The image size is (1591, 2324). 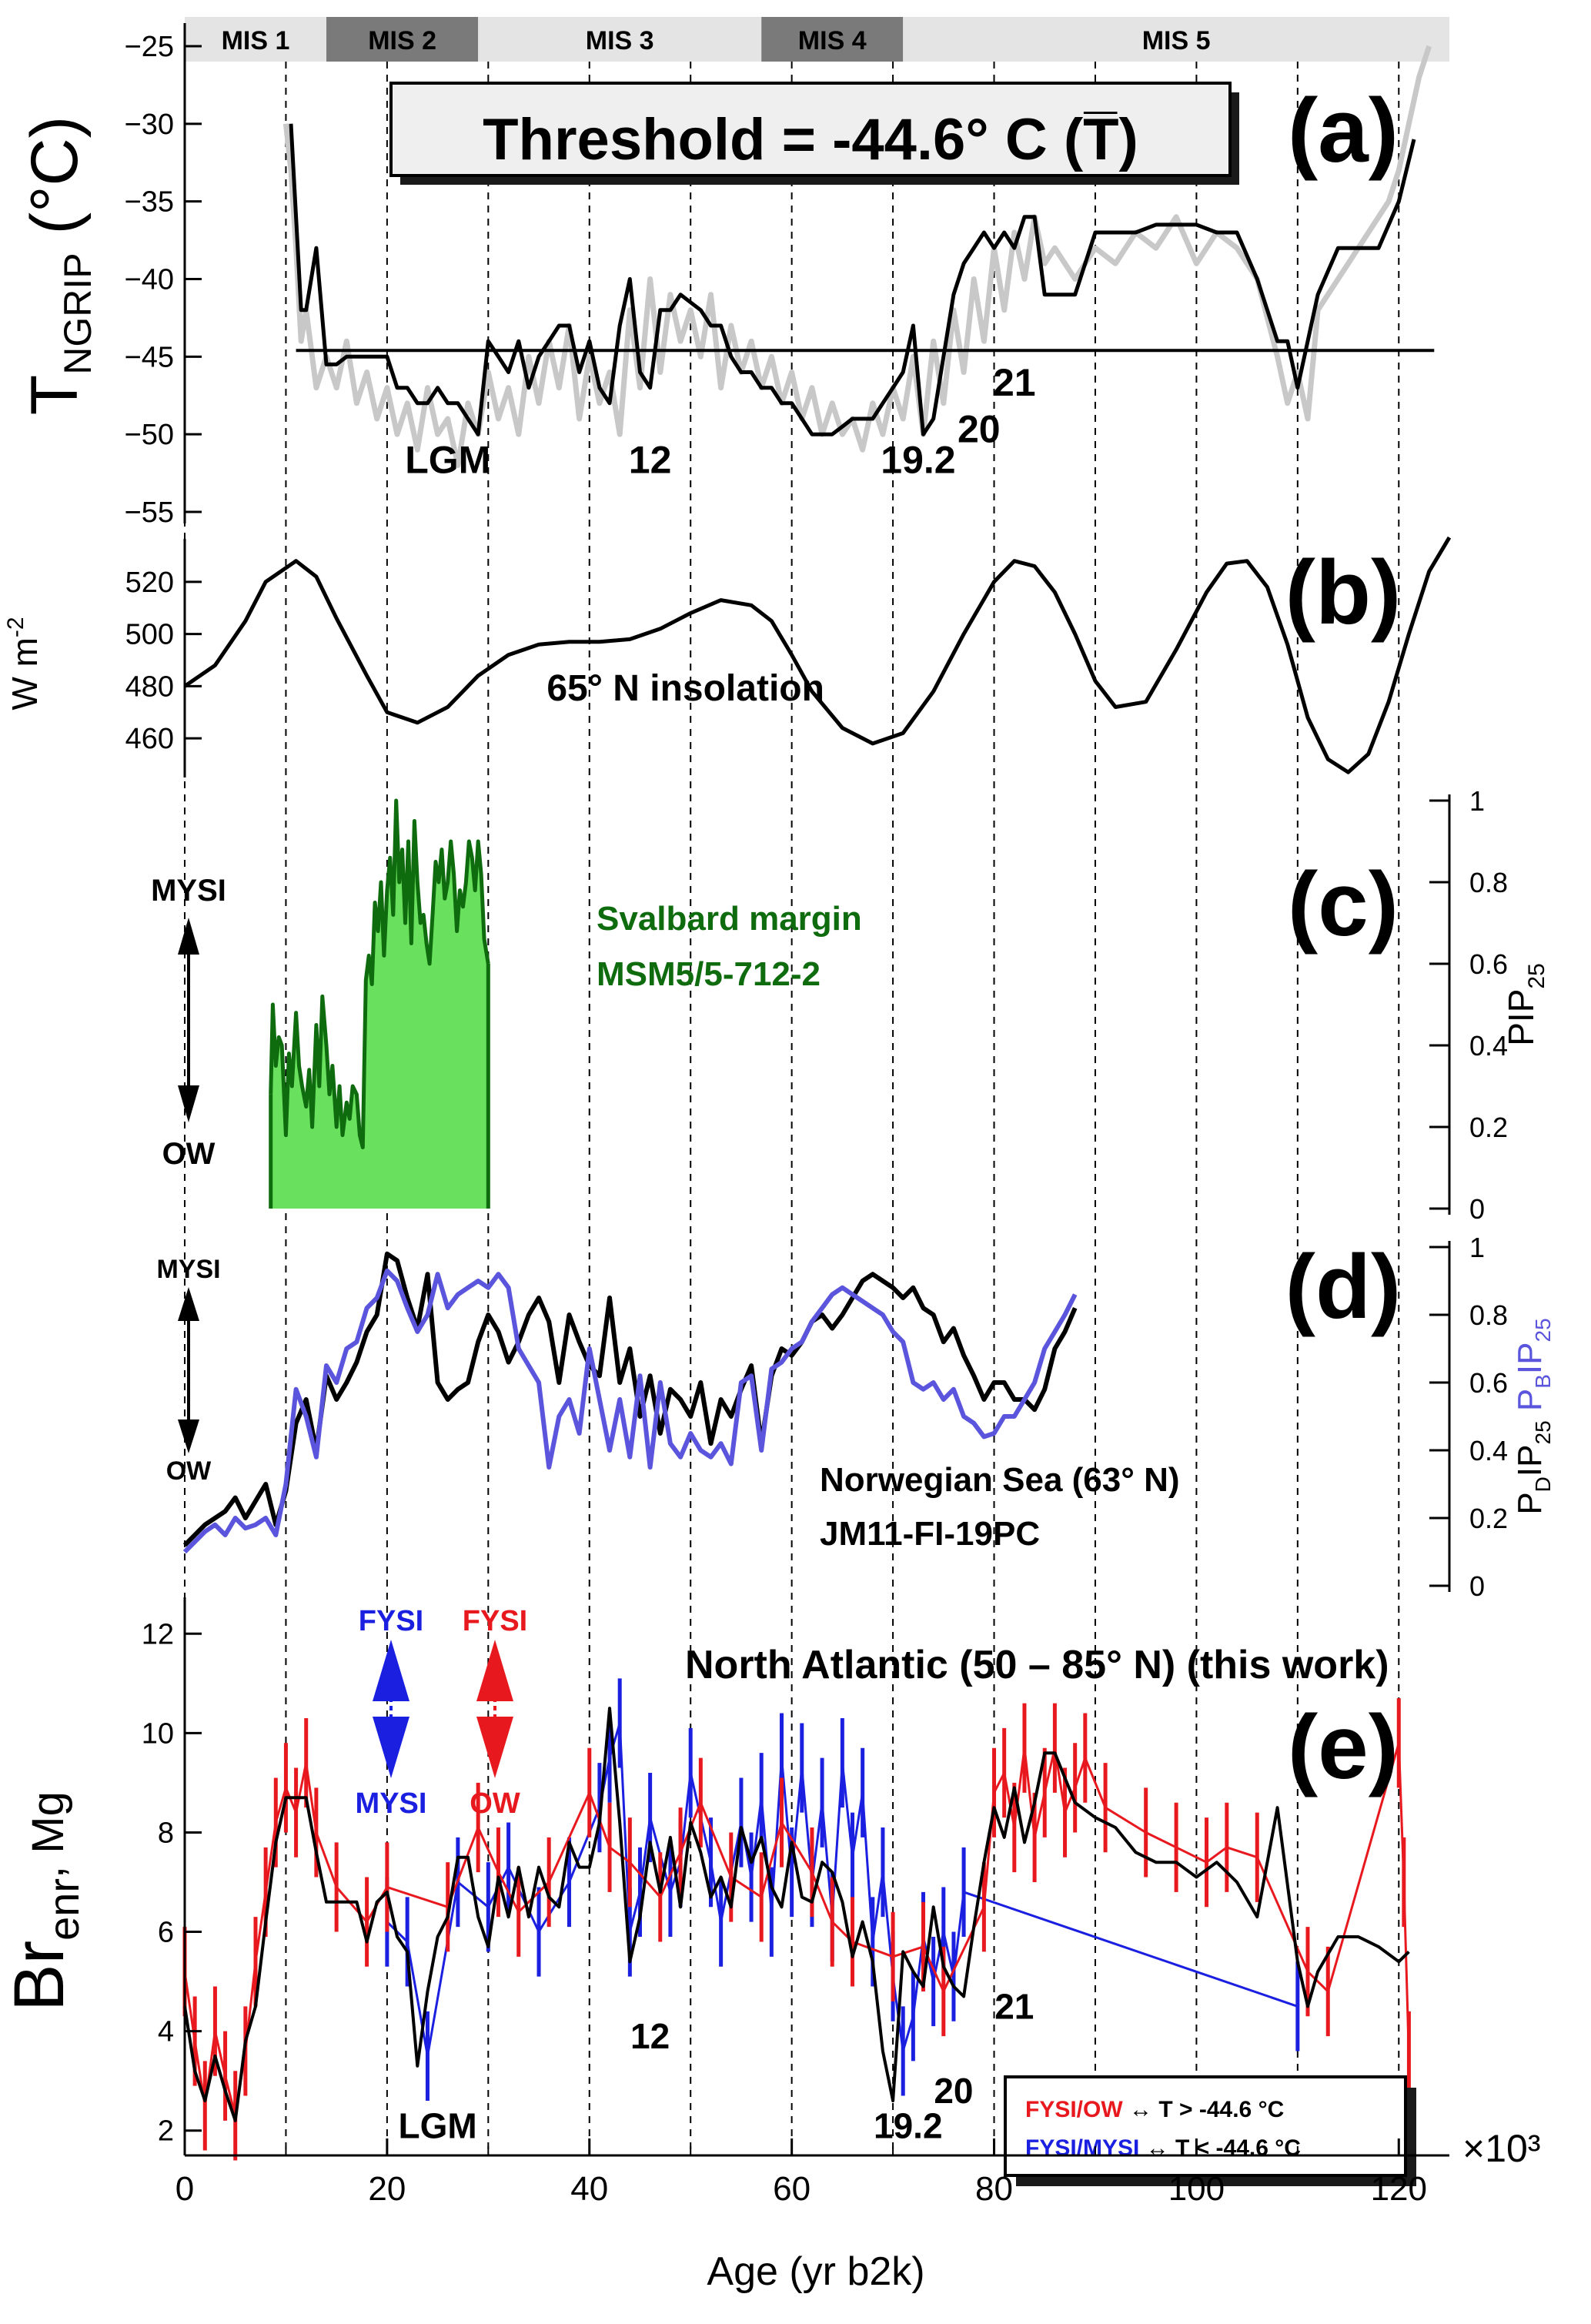 I want to click on panel-e-ylabel: Brenr, Mg, so click(x=44, y=1901).